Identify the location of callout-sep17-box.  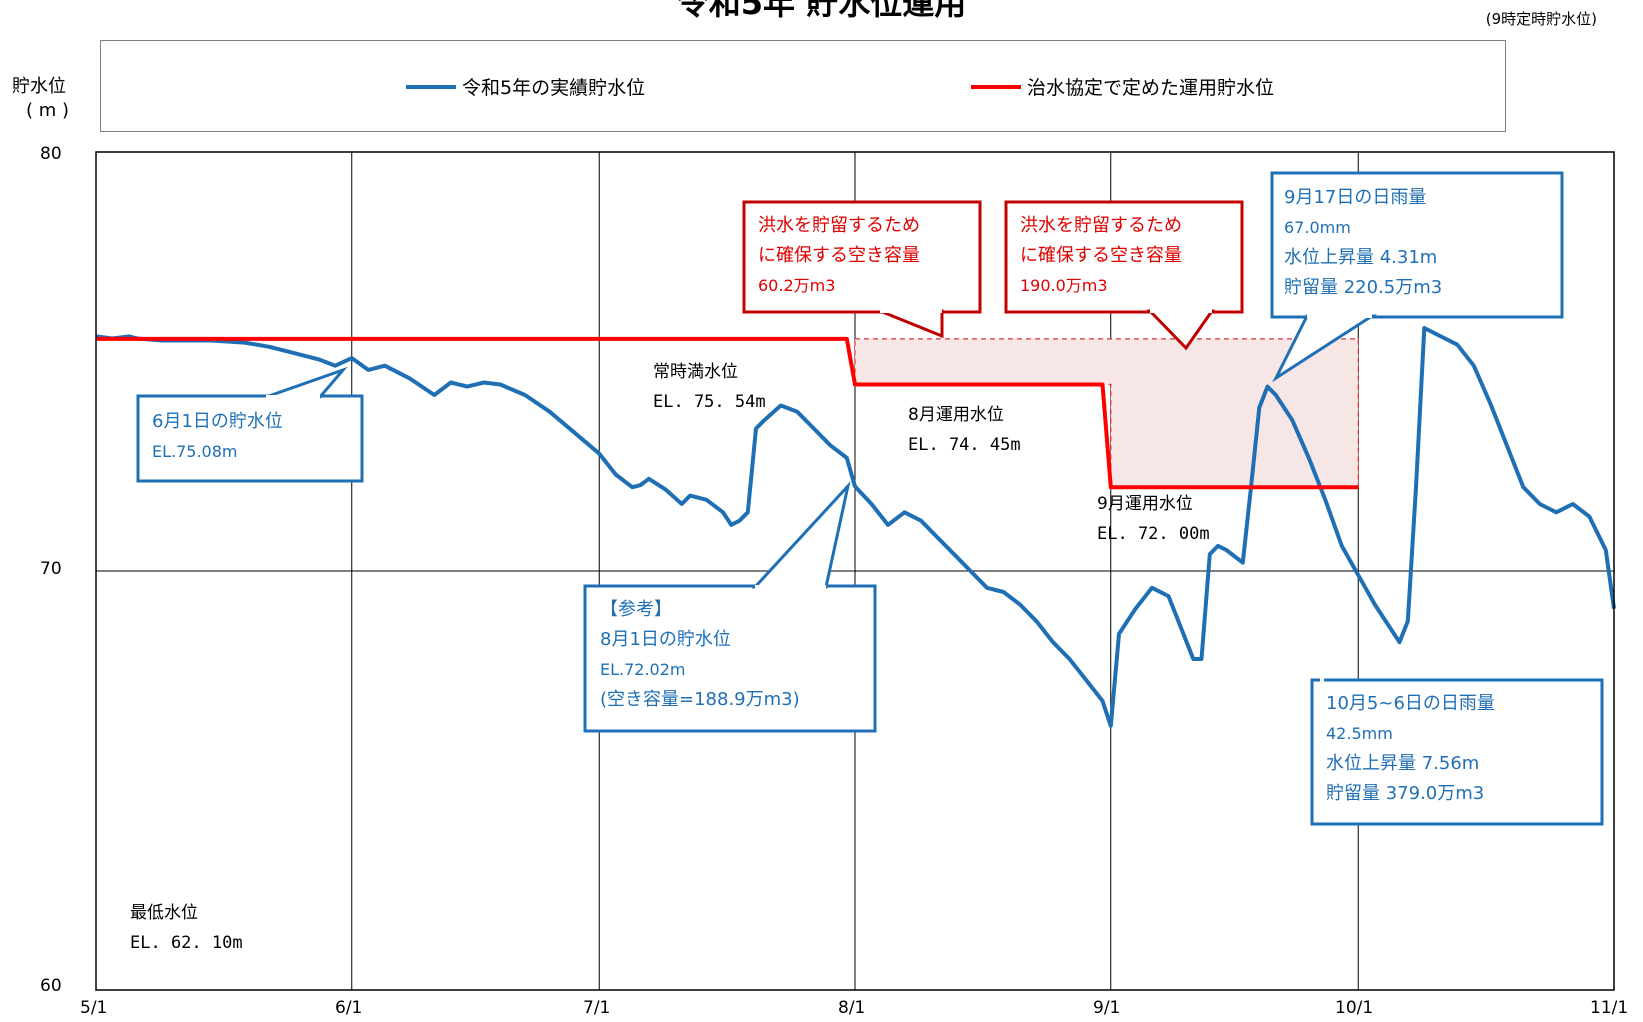
(1417, 245).